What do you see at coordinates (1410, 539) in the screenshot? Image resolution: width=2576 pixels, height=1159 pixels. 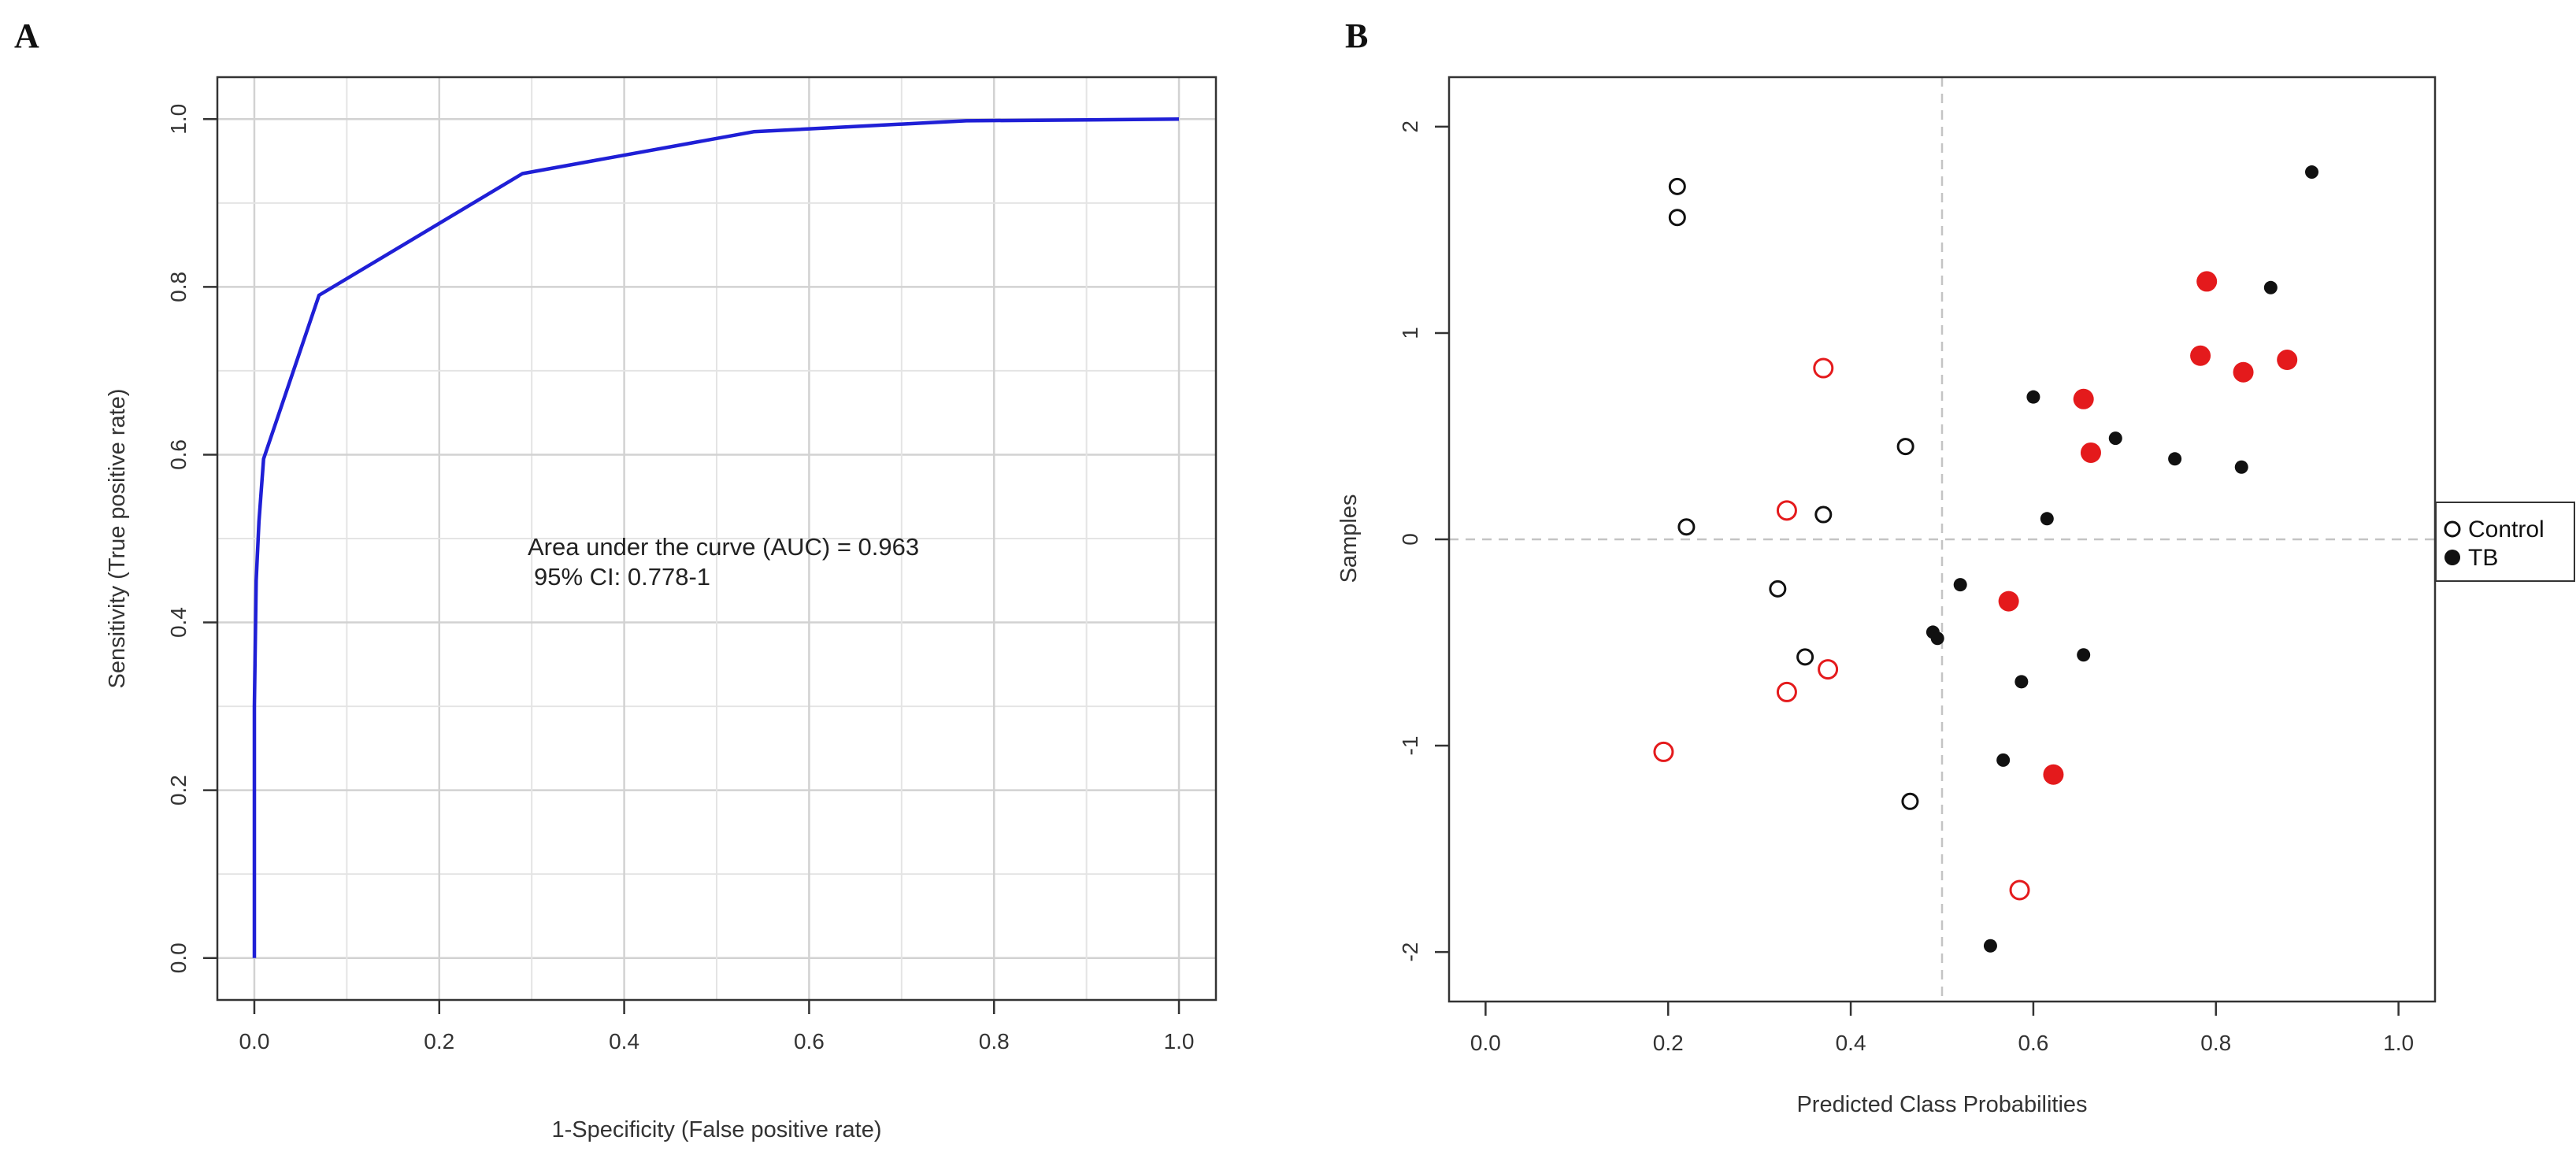 I see `y-tick-label: 0` at bounding box center [1410, 539].